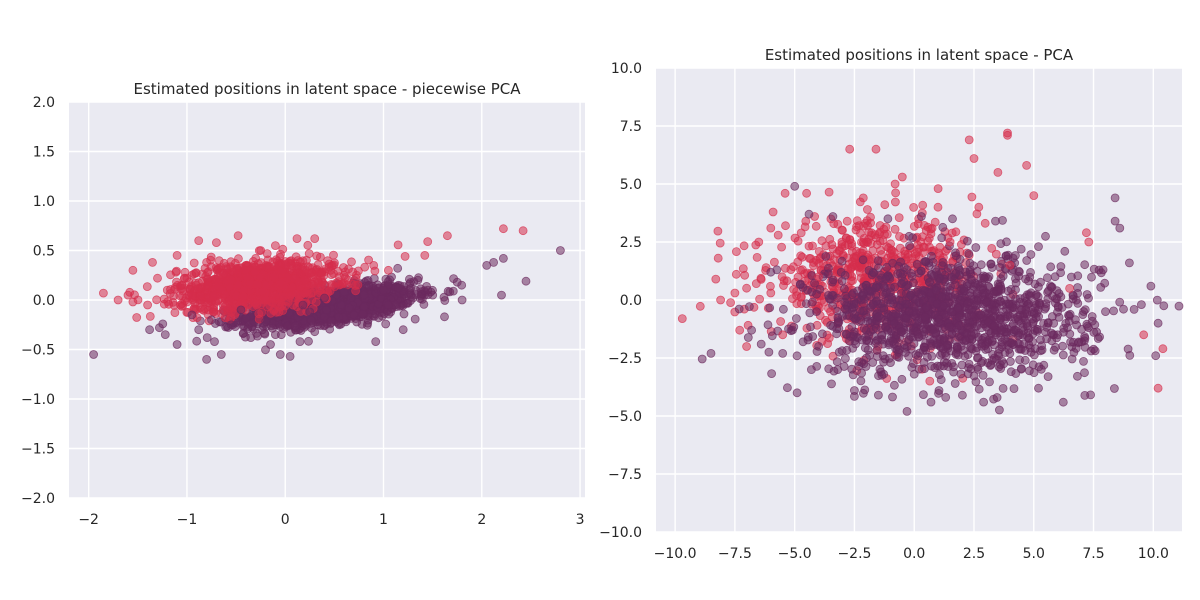  I want to click on x-tick-label: 7.5, so click(1093, 554).